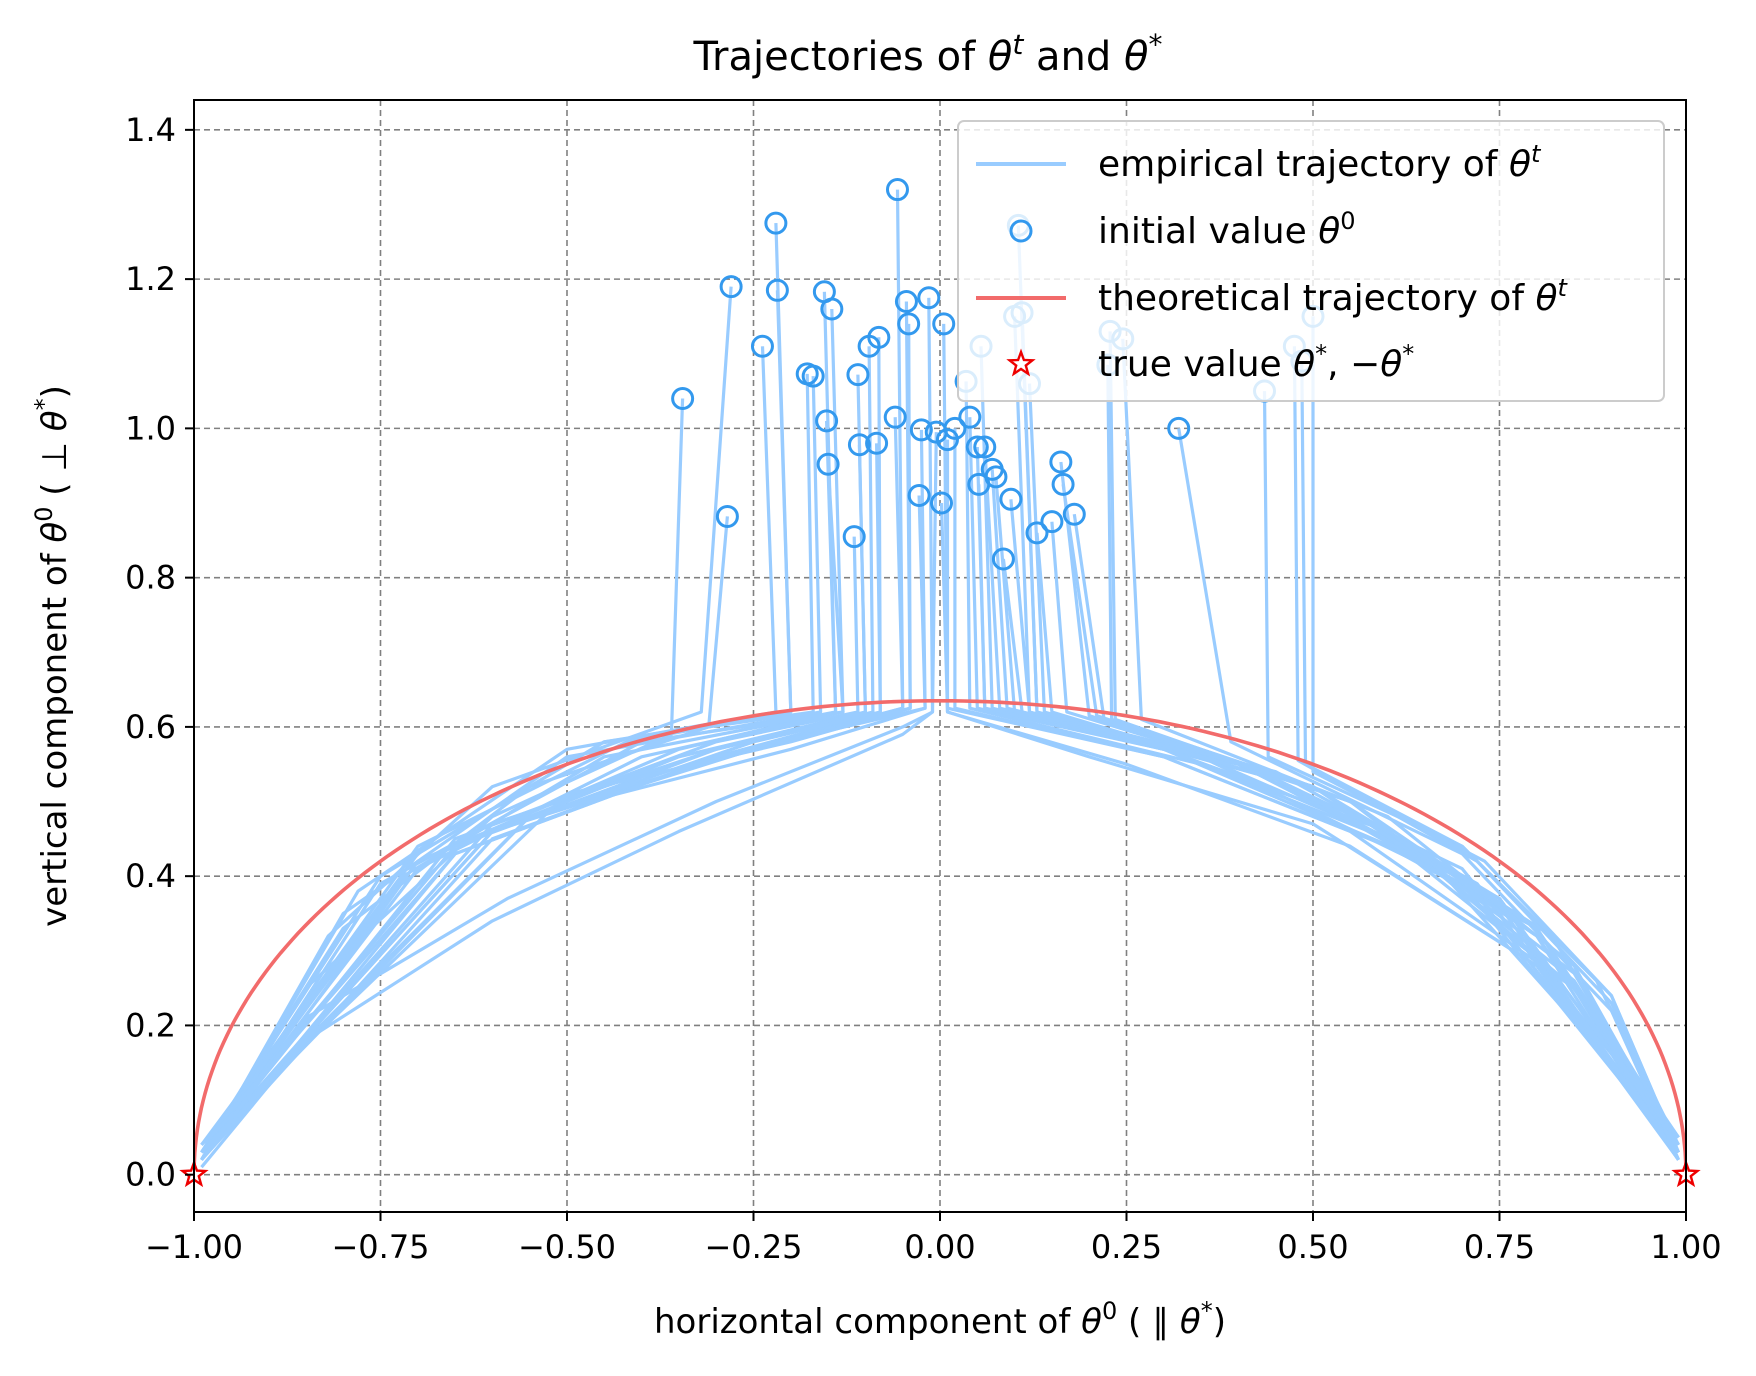 This screenshot has height=1376, width=1756. I want to click on legend-box, so click(1311, 261).